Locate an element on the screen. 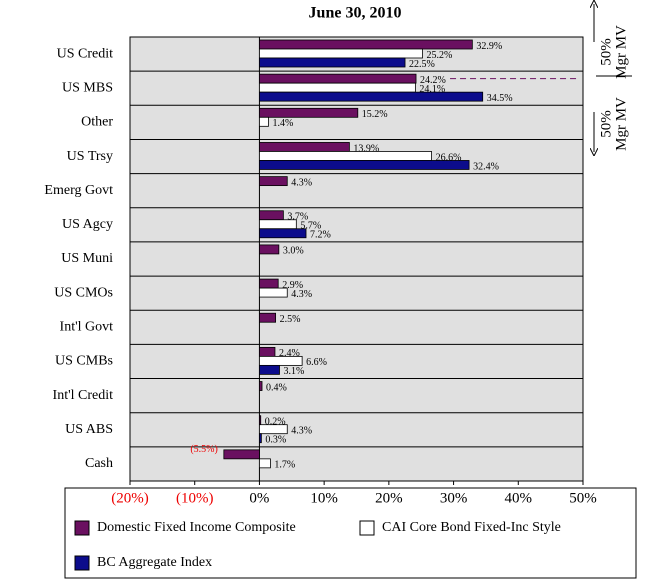  value-label: 26.6% is located at coordinates (449, 157).